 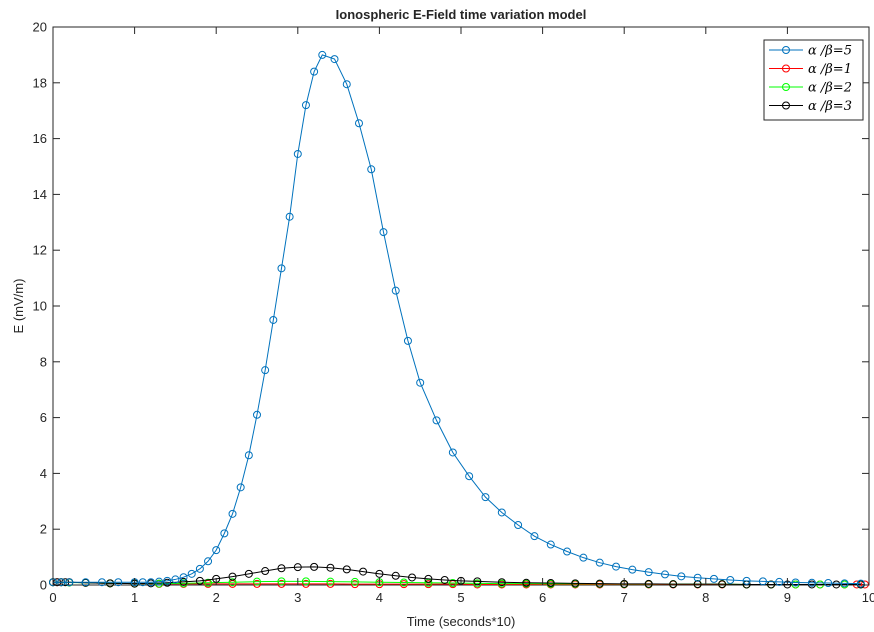 What do you see at coordinates (43, 361) in the screenshot?
I see `y-tick-label: 8` at bounding box center [43, 361].